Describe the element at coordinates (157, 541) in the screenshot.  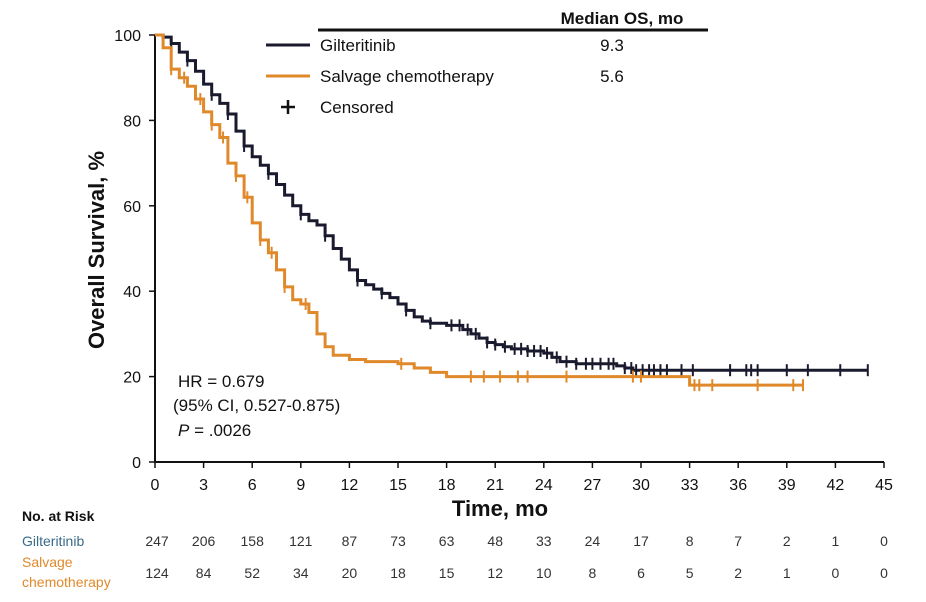
I see `at-risk-value: 247` at that location.